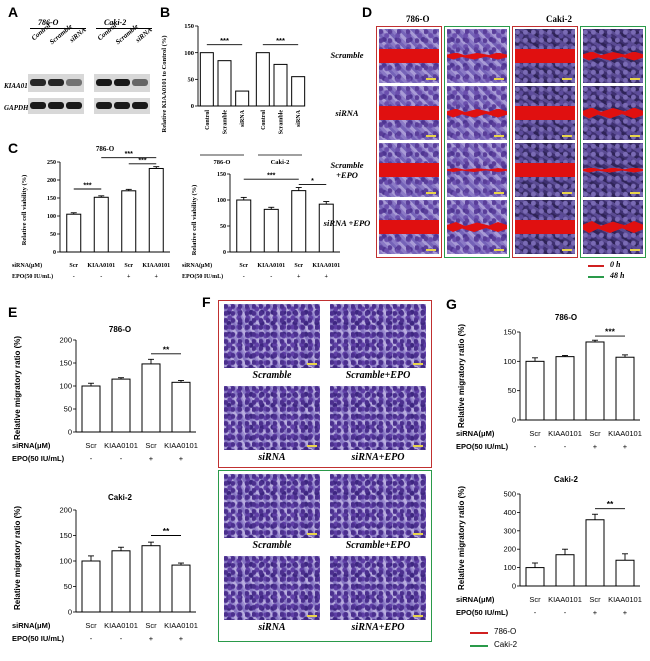 The width and height of the screenshot is (650, 661). I want to click on x-tick-label: Control, so click(264, 120).